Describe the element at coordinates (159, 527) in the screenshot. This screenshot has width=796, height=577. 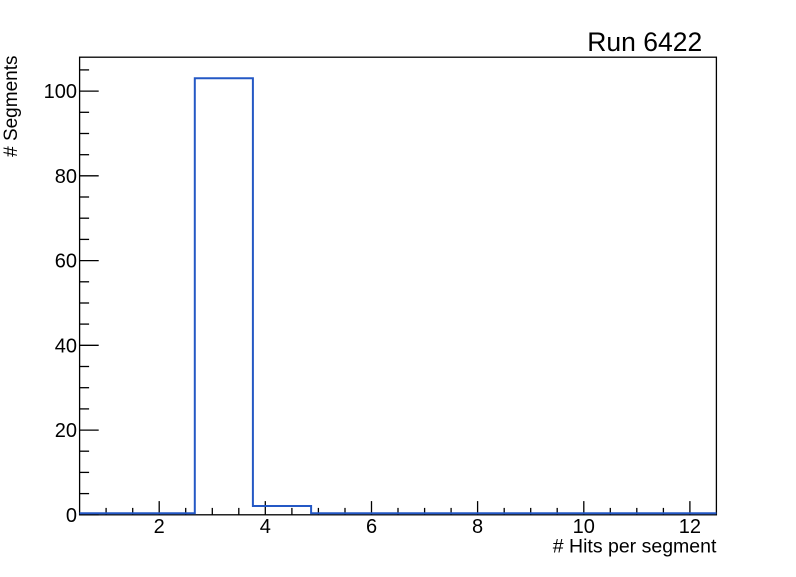
I see `svg-text: 2` at that location.